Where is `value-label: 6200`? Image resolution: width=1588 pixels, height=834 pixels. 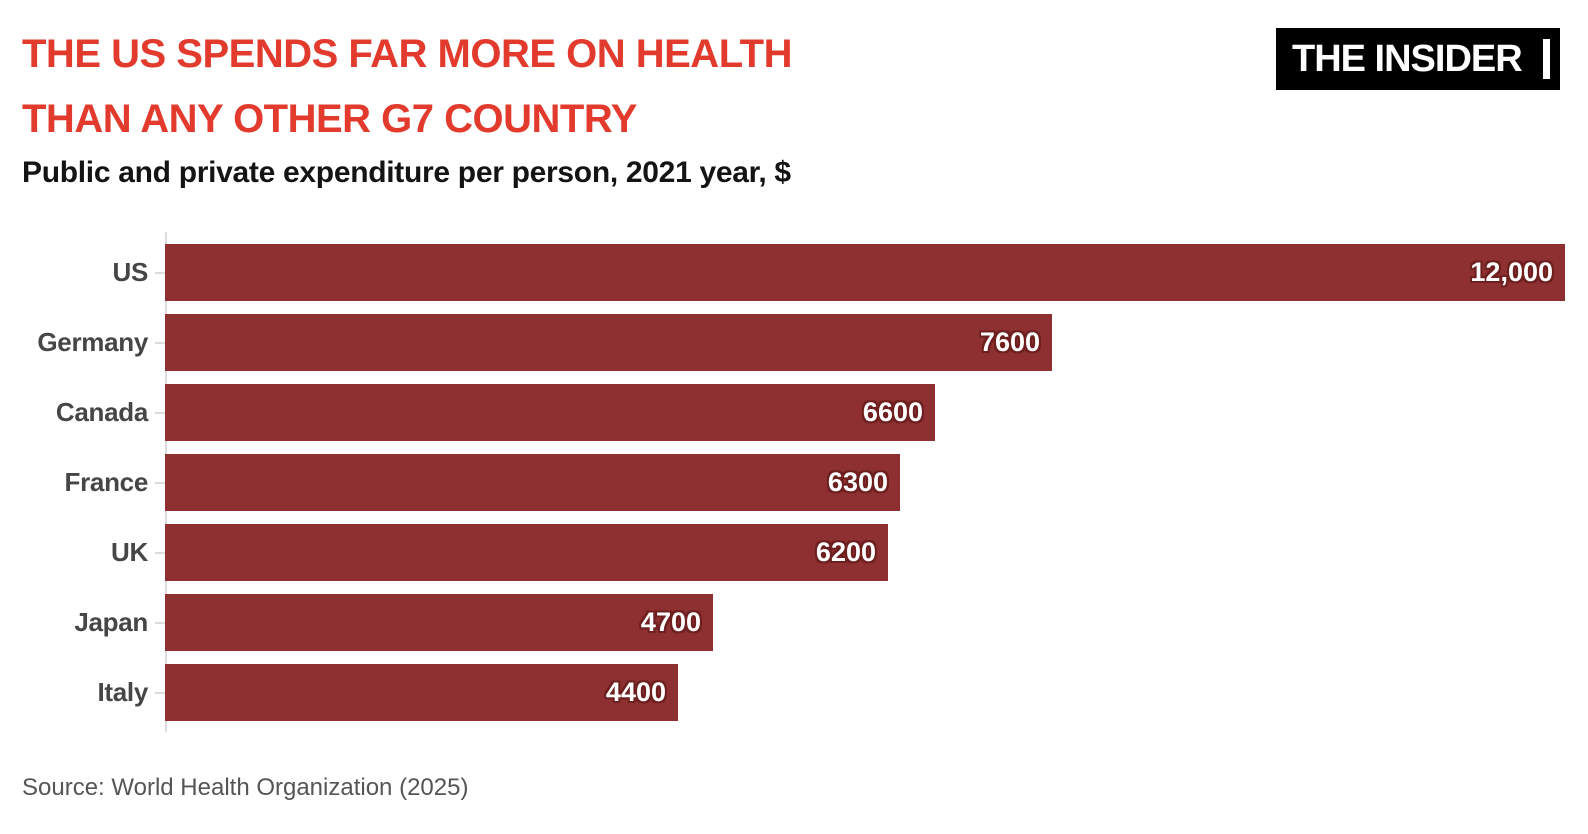 value-label: 6200 is located at coordinates (845, 552).